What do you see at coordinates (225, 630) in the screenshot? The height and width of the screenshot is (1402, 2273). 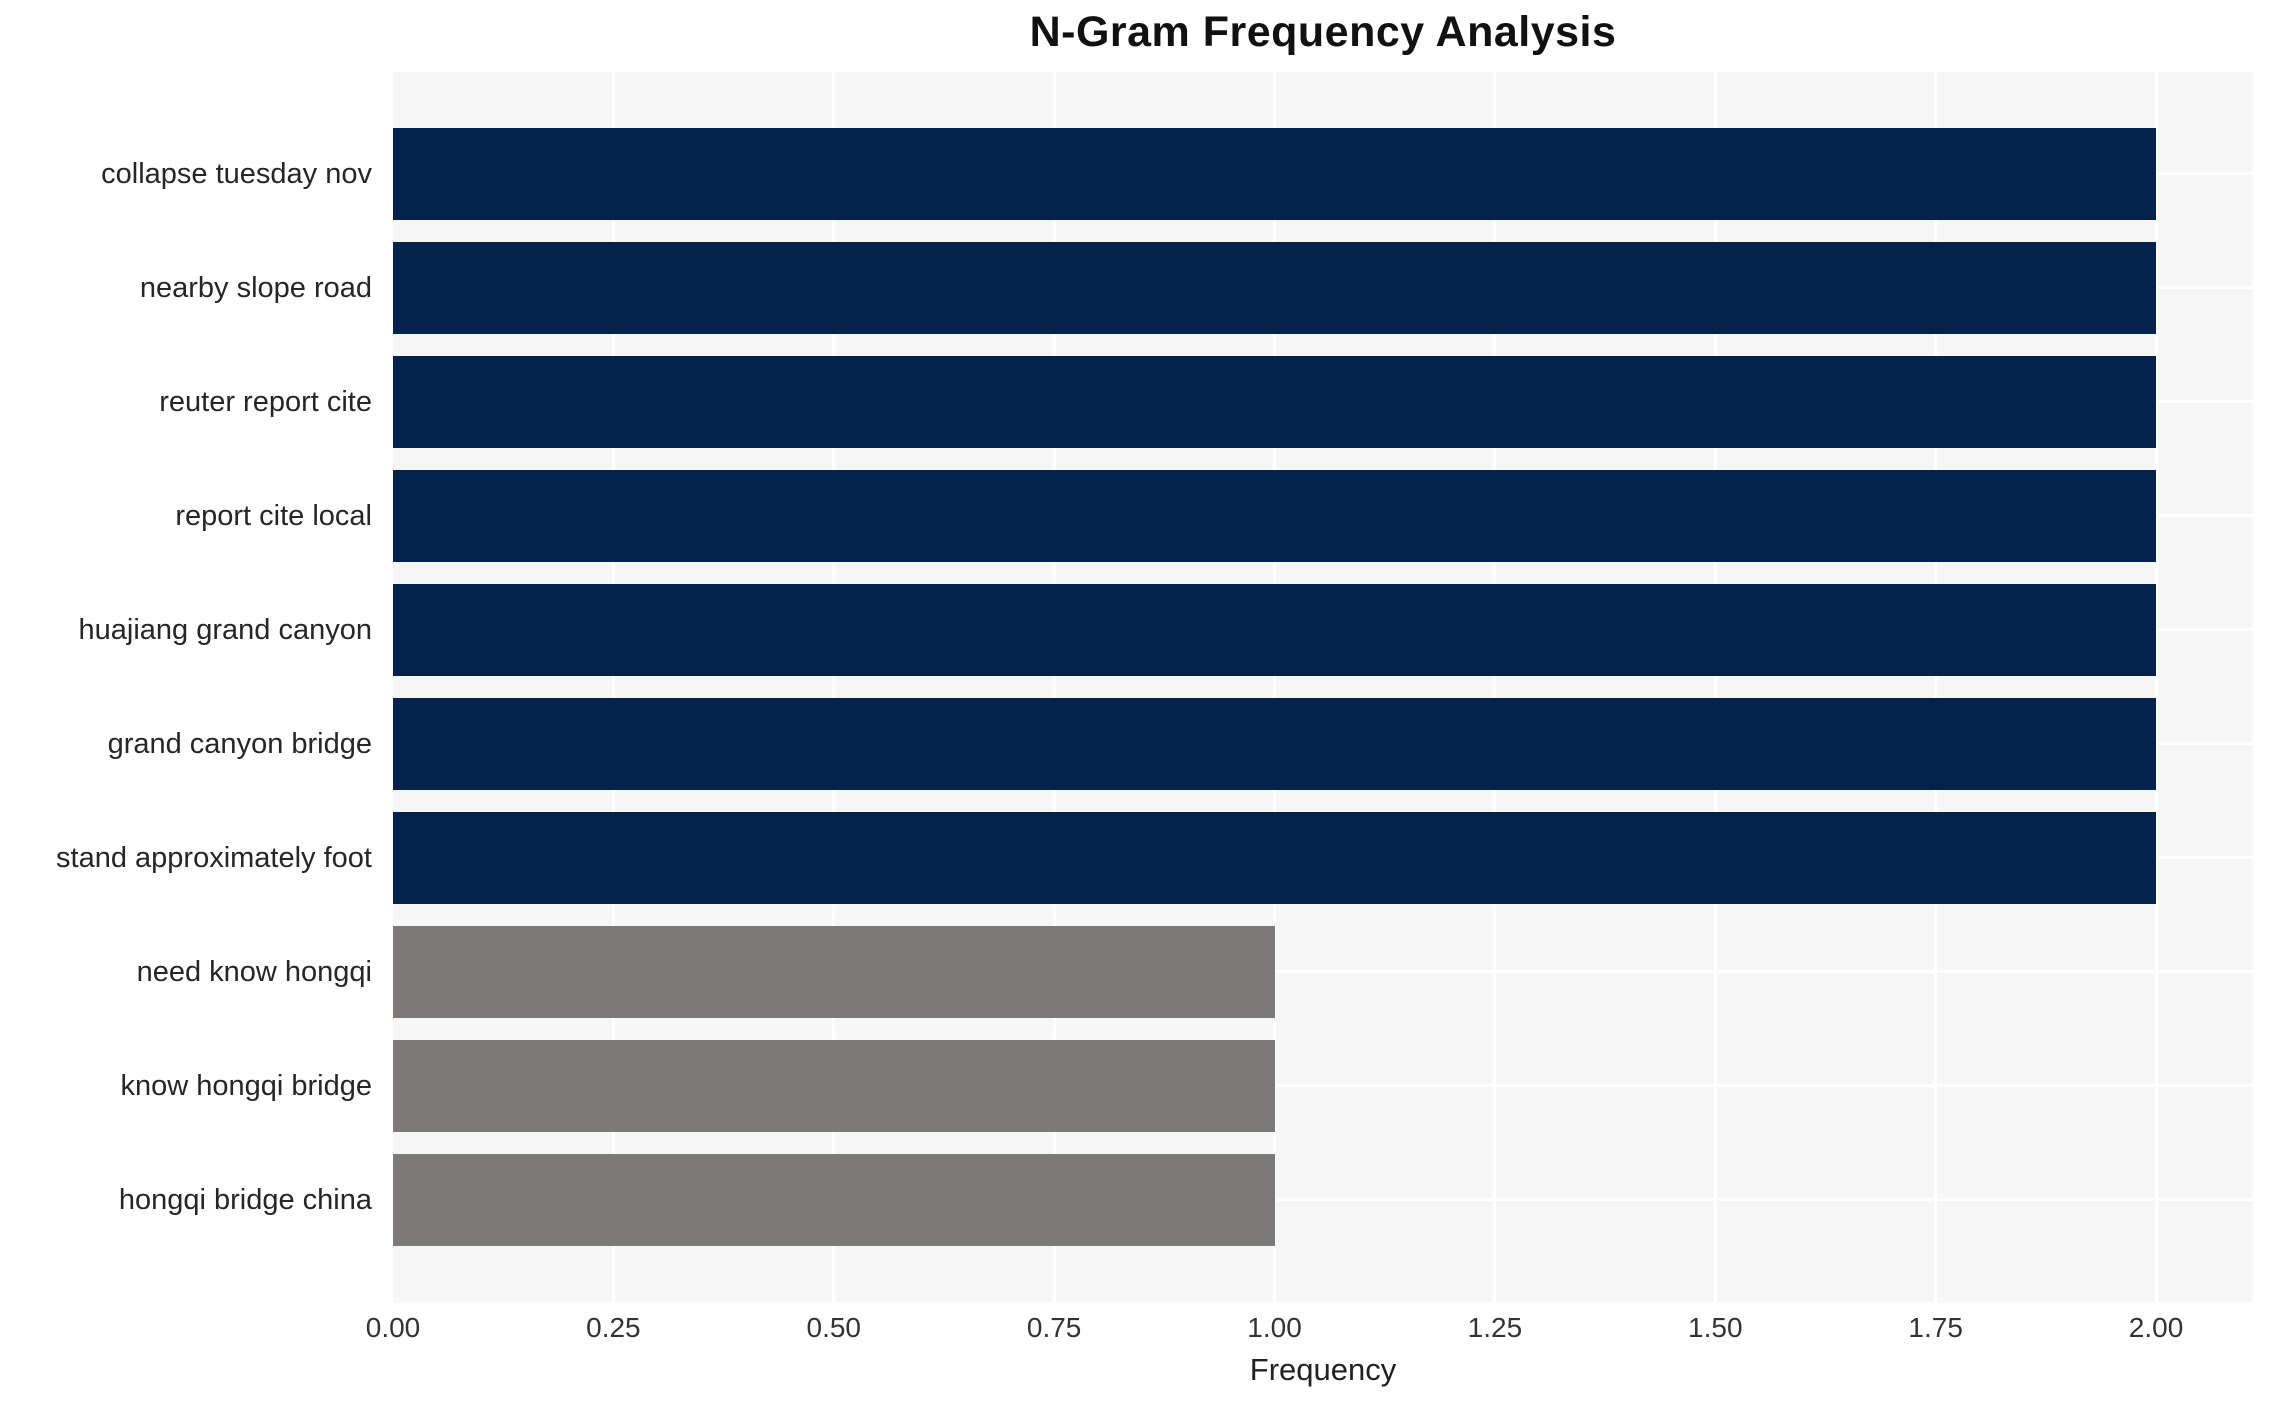 I see `y-category-label: huajiang grand canyon` at bounding box center [225, 630].